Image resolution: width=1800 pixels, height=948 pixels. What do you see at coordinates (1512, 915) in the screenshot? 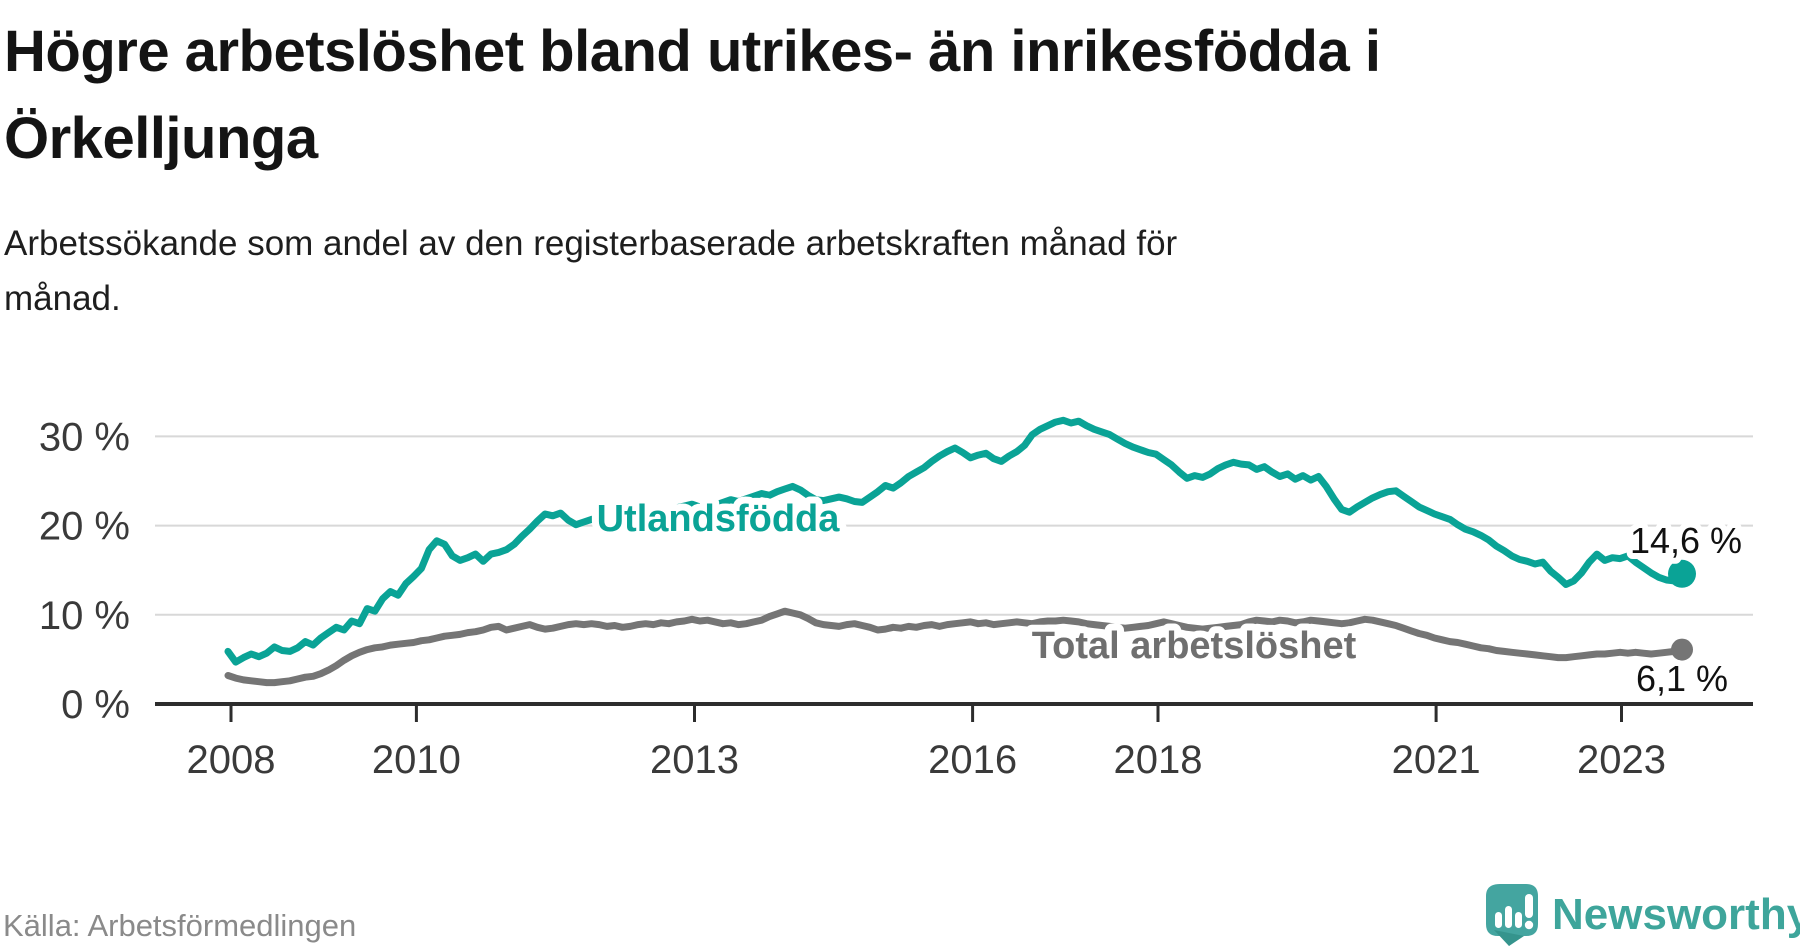
I see `newsworthy-speech-bubble-icon` at bounding box center [1512, 915].